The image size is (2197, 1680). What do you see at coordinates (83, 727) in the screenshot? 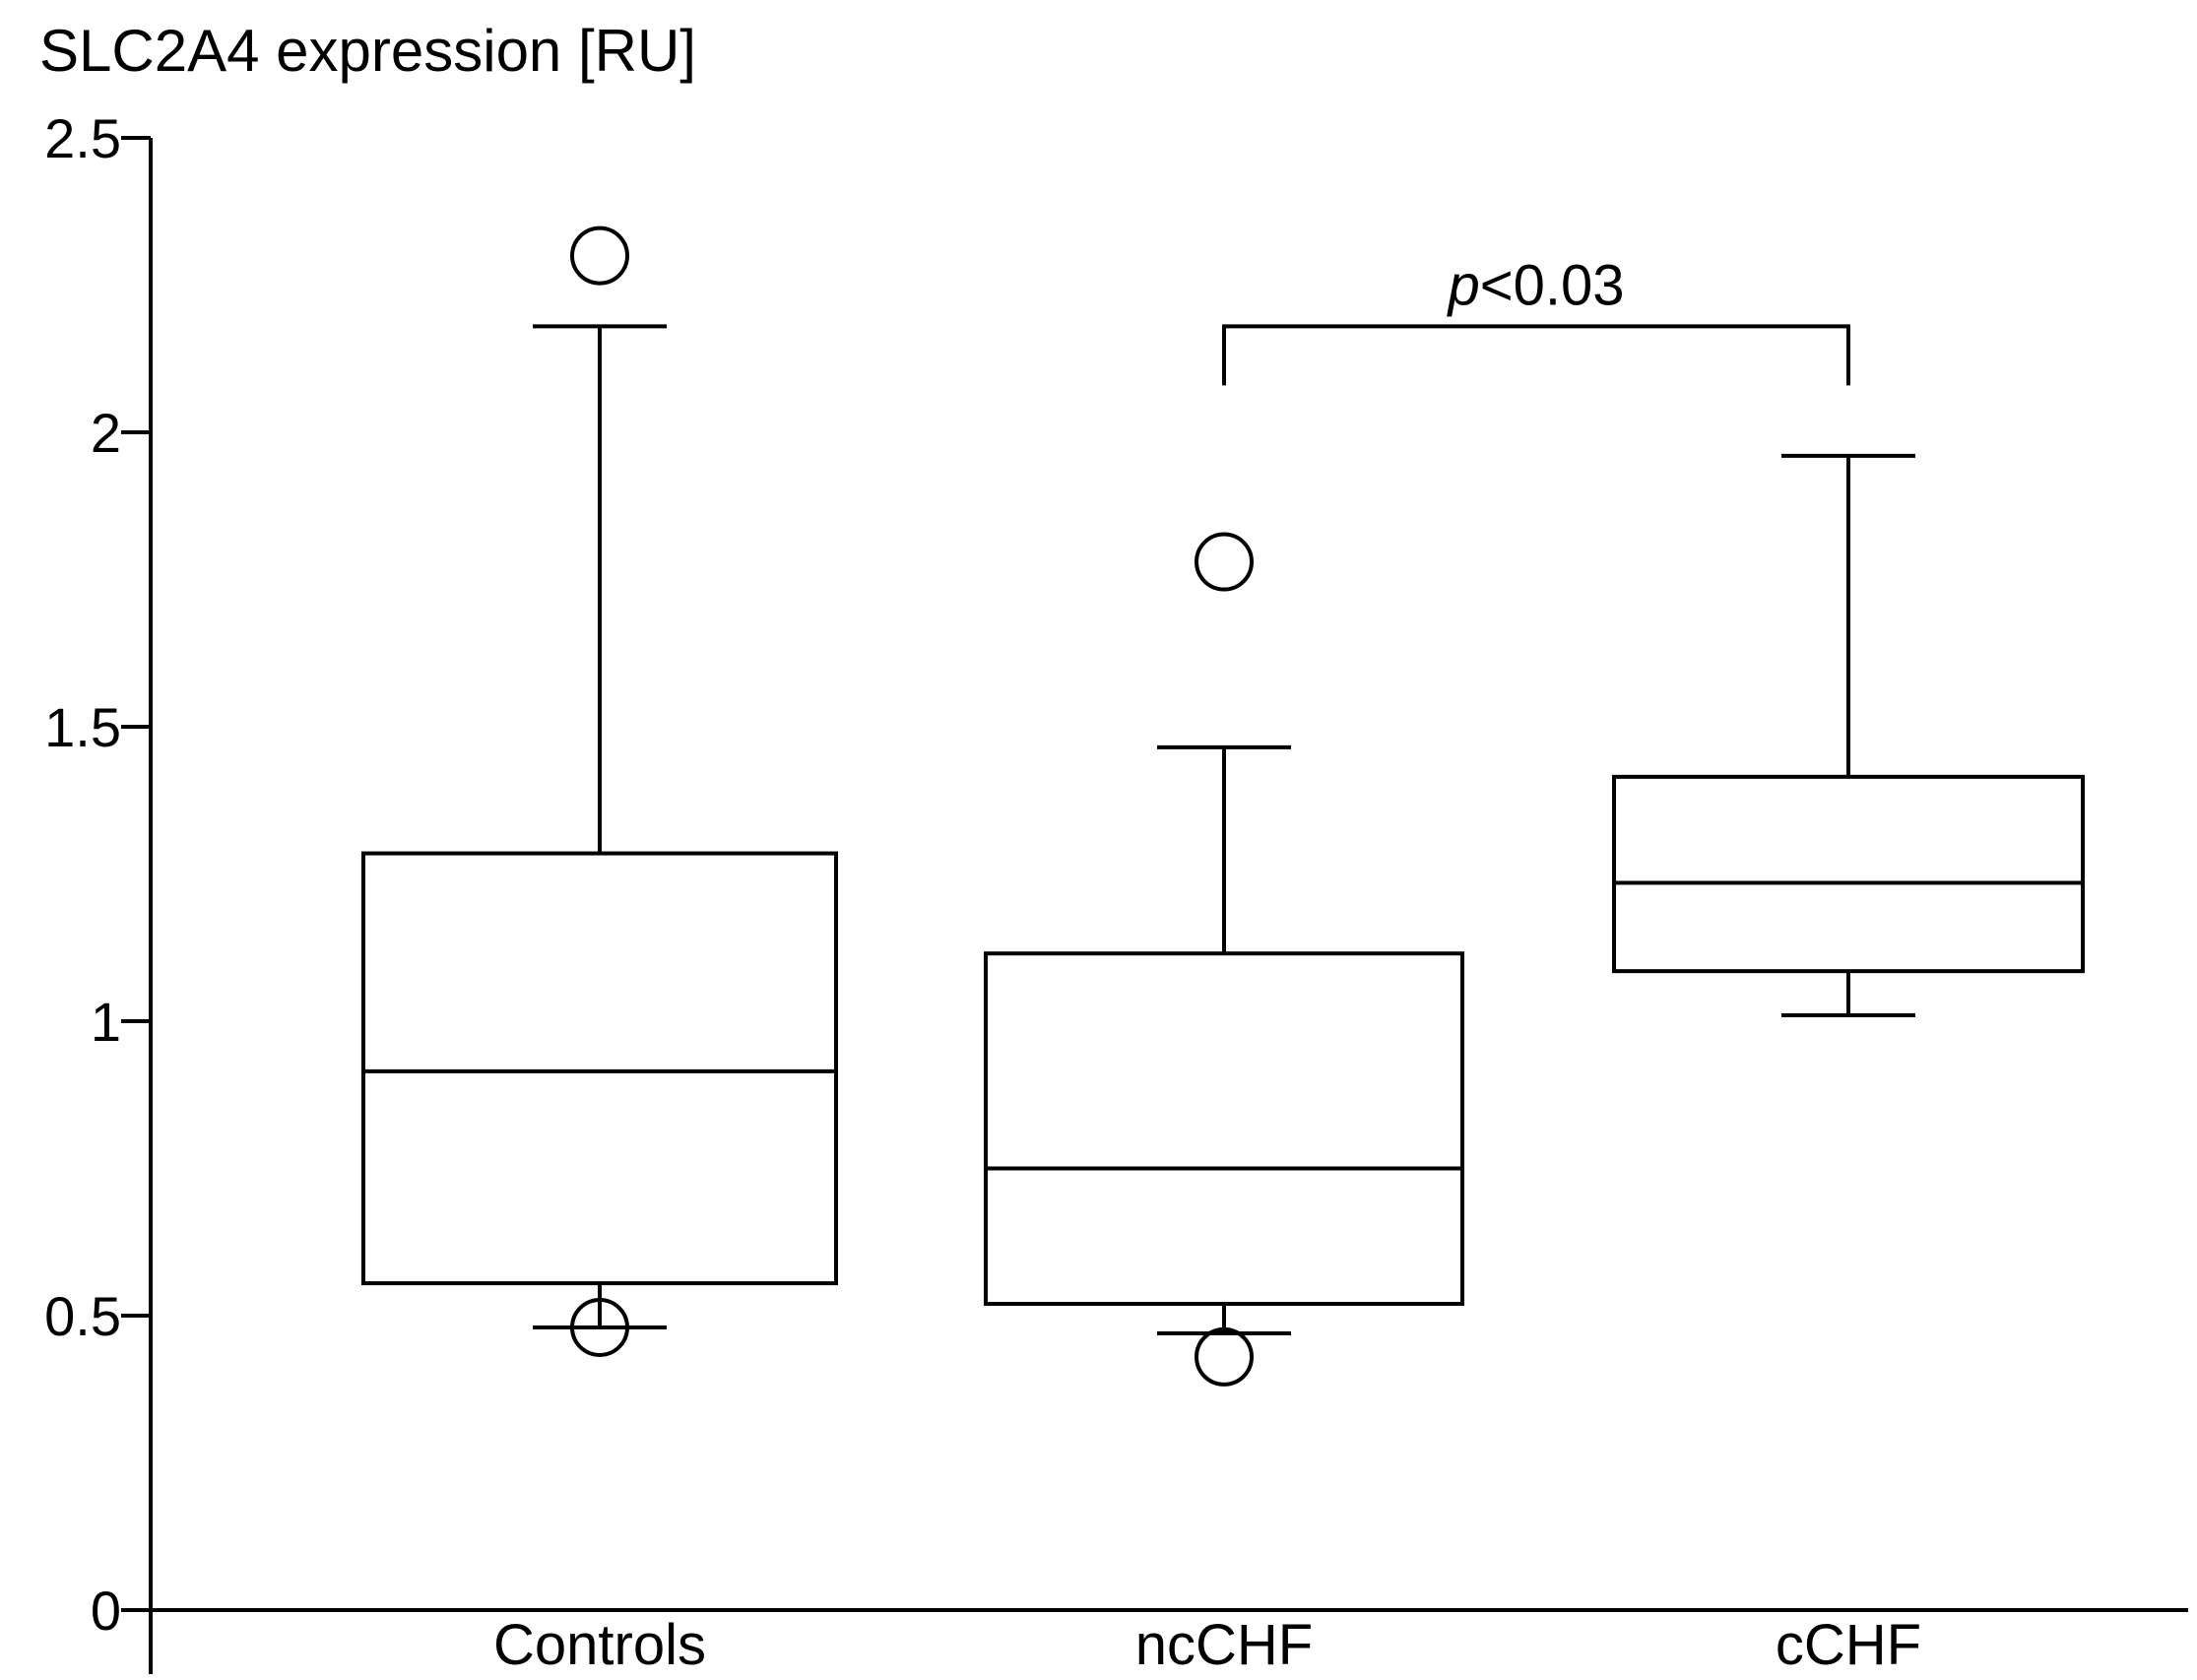
I see `y-tick-label: 1.5` at bounding box center [83, 727].